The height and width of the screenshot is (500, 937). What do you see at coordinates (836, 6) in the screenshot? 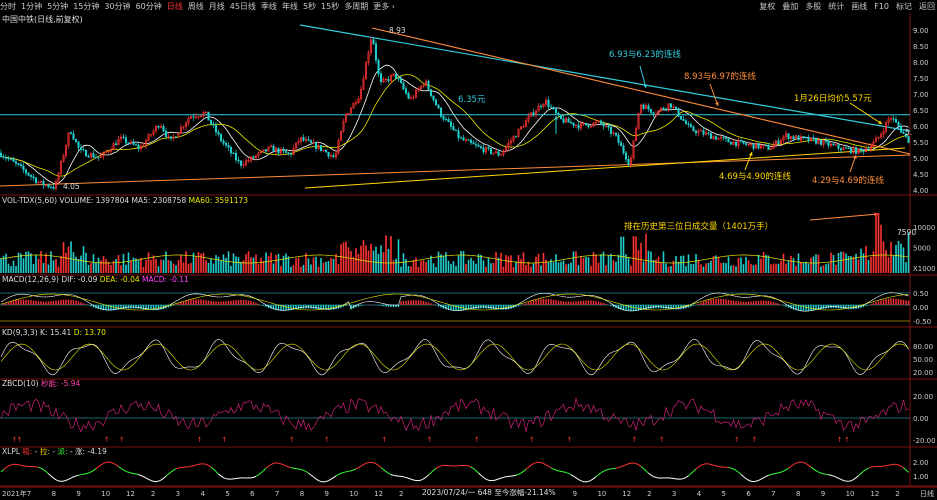
I see `tool-3: 统计` at bounding box center [836, 6].